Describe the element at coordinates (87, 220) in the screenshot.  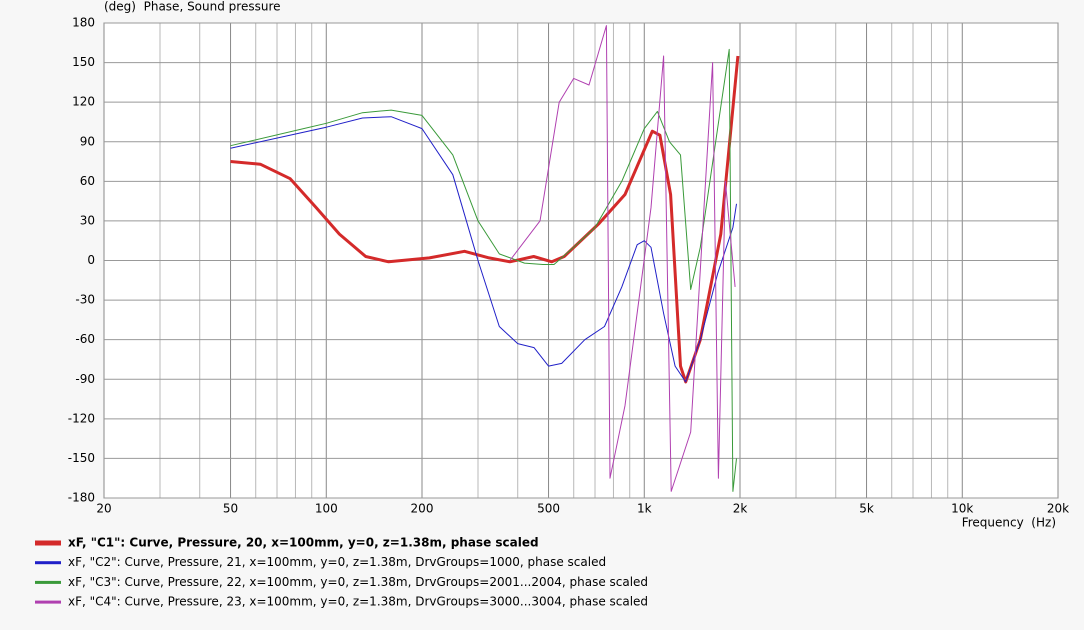
I see `y-tick-label: 30` at that location.